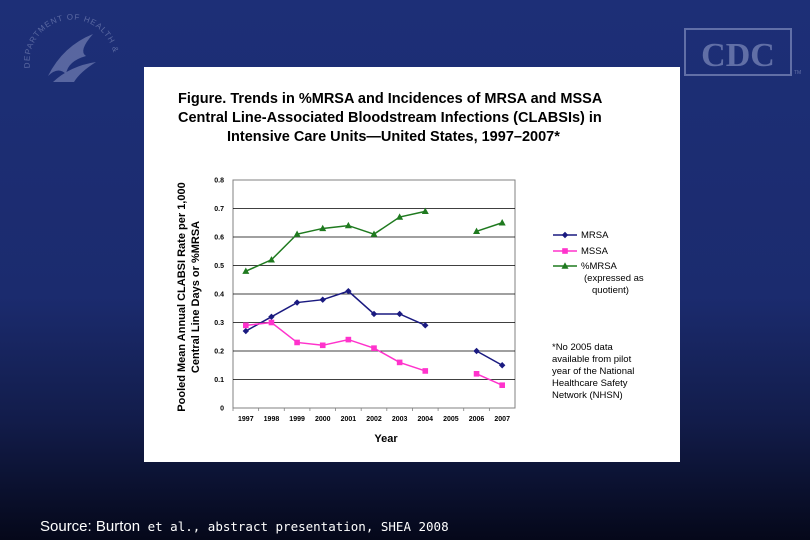  I want to click on grid-lines, so click(374, 294).